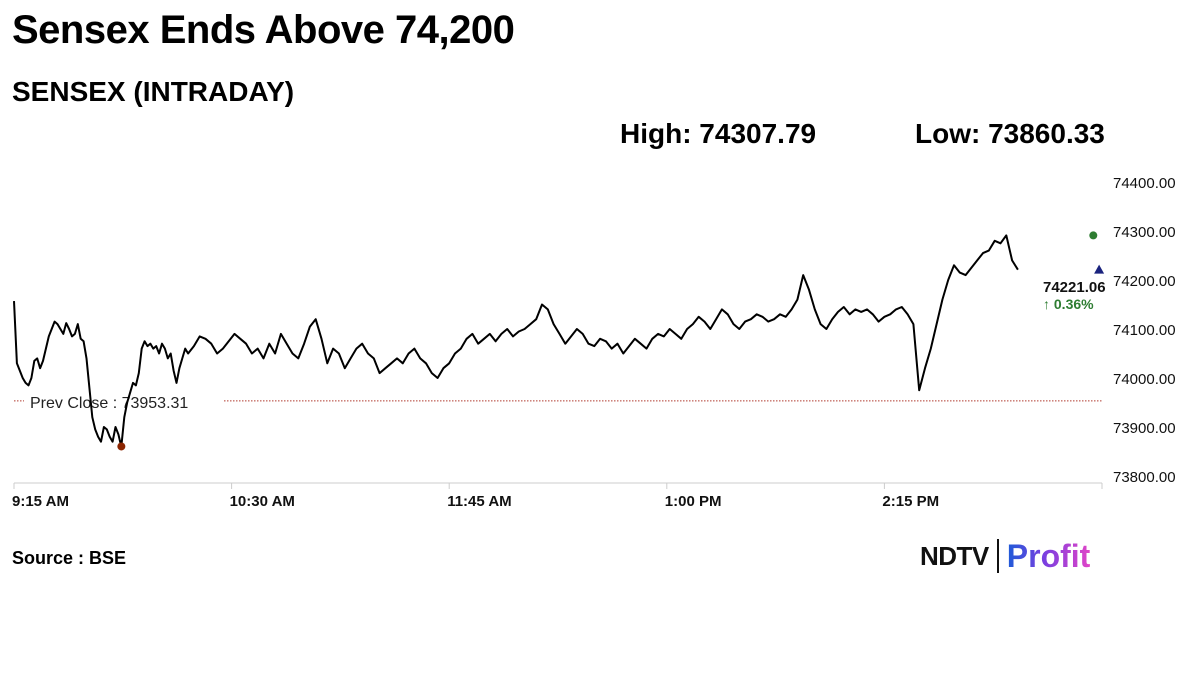 This screenshot has width=1200, height=674. I want to click on x-tick-label: 2:15 PM, so click(910, 501).